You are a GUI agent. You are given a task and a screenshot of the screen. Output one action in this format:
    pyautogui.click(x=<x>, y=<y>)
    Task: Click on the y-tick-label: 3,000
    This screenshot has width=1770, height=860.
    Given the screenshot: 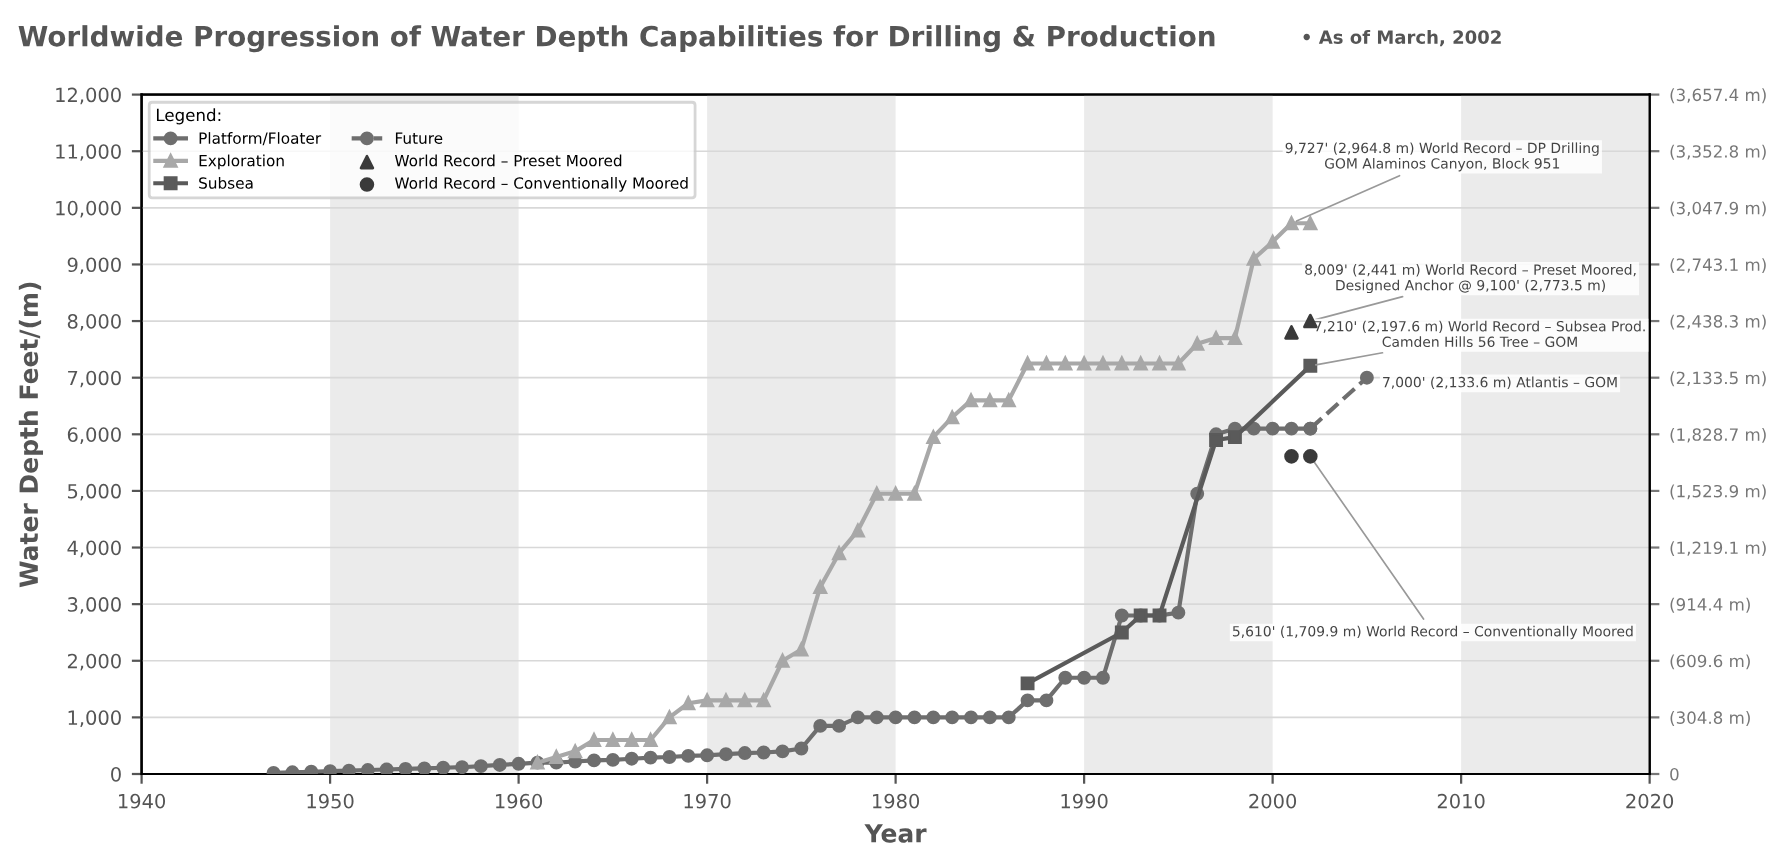 What is the action you would take?
    pyautogui.click(x=94, y=605)
    